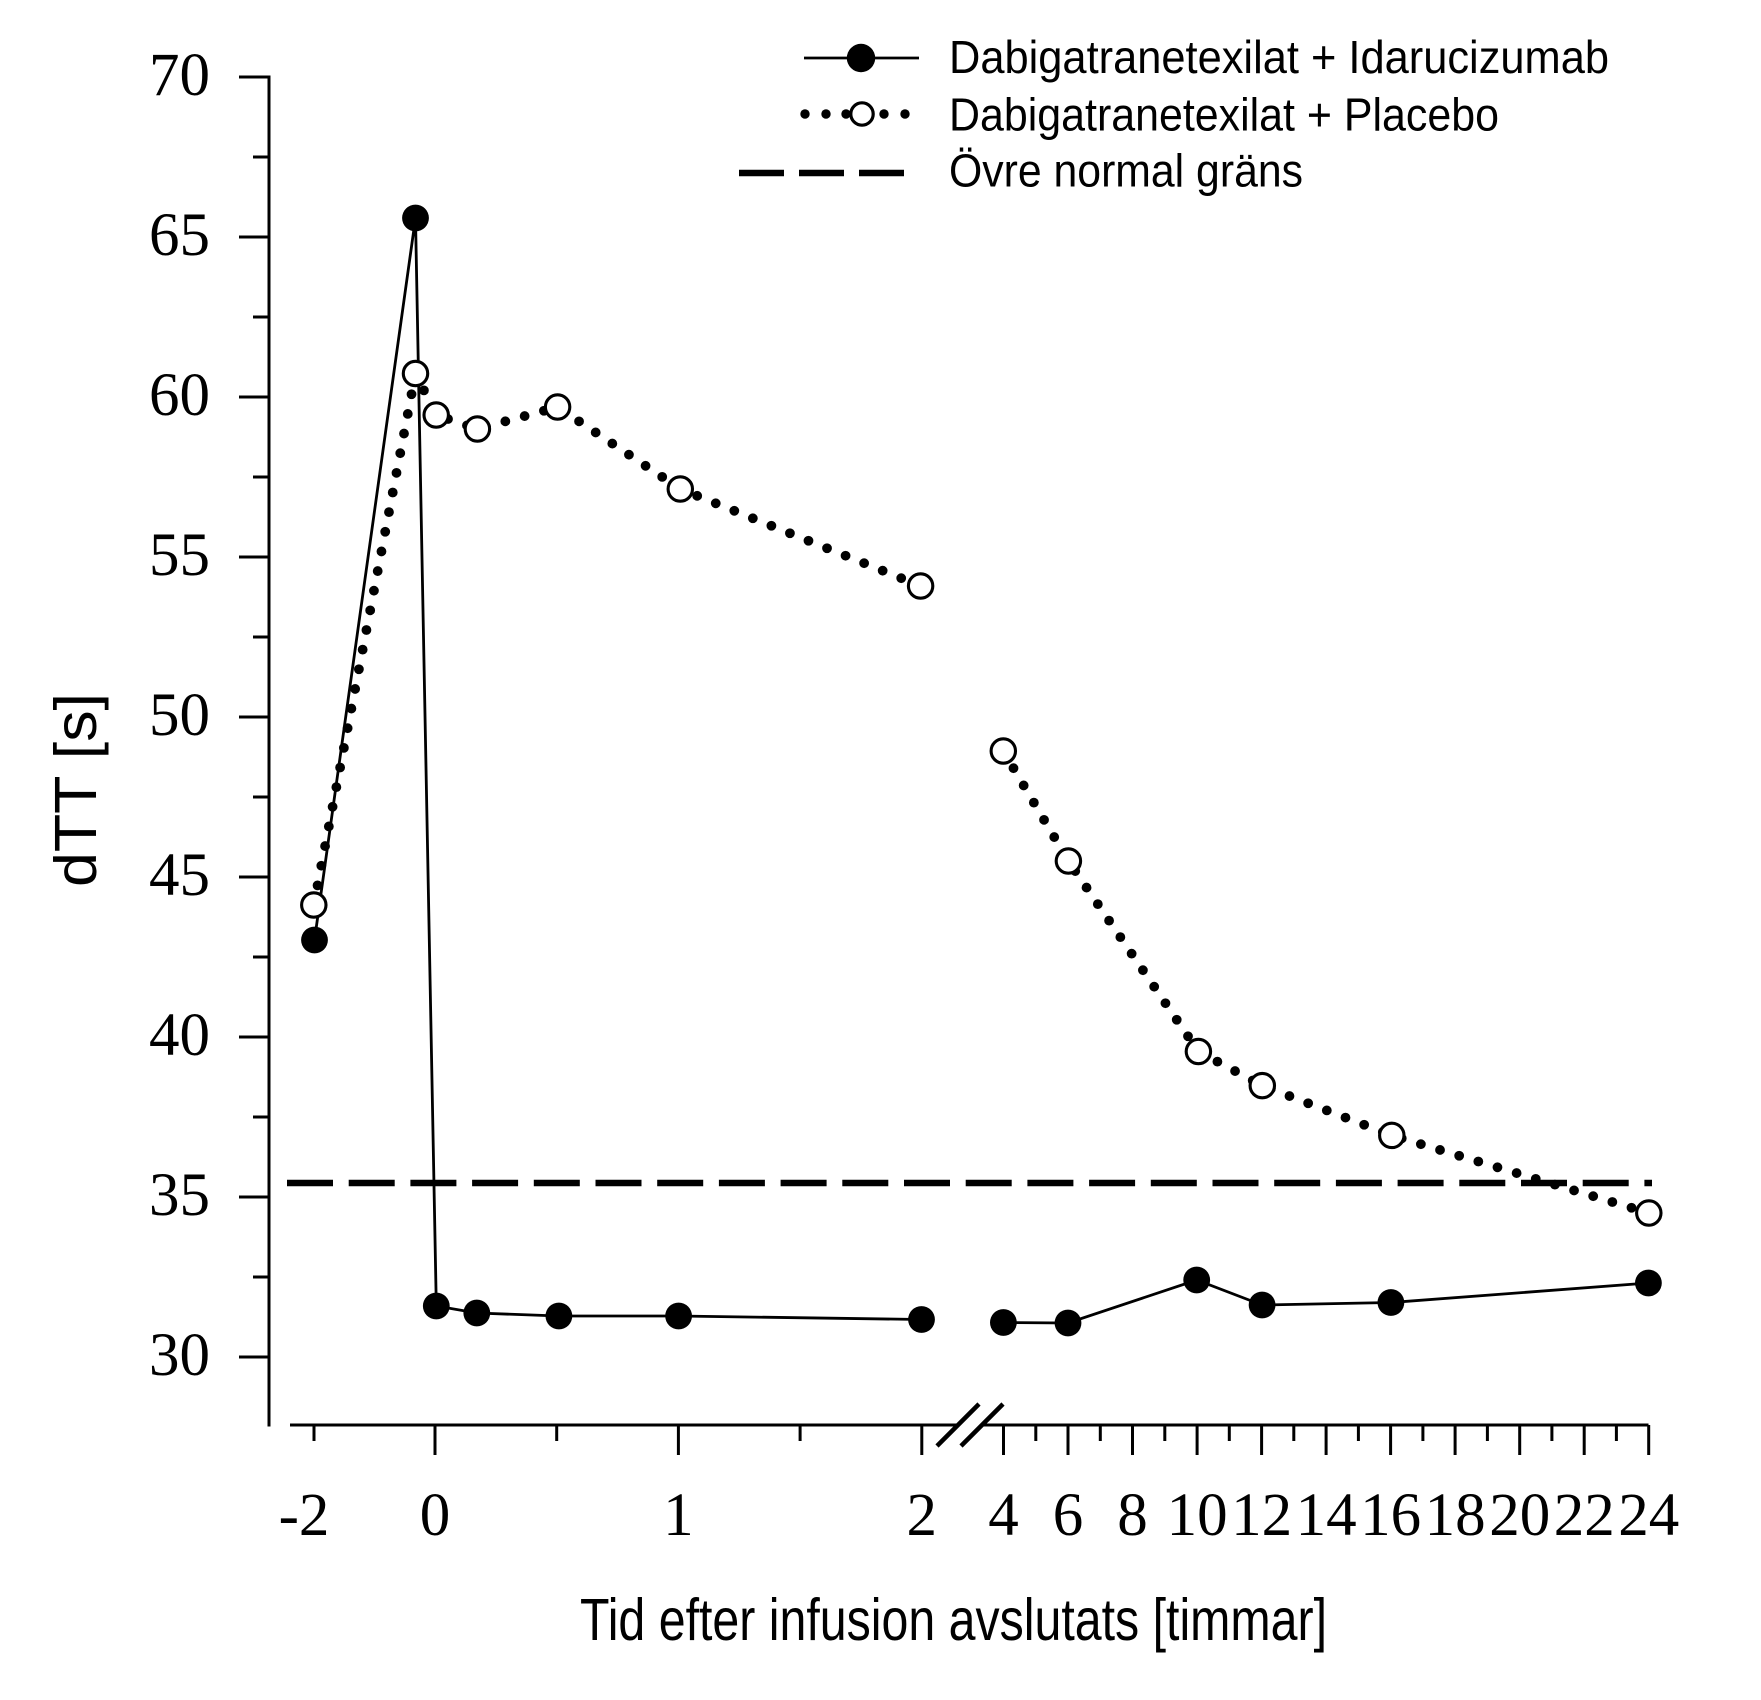 Image resolution: width=1761 pixels, height=1700 pixels. What do you see at coordinates (1584, 1515) in the screenshot?
I see `svg-text: 22` at bounding box center [1584, 1515].